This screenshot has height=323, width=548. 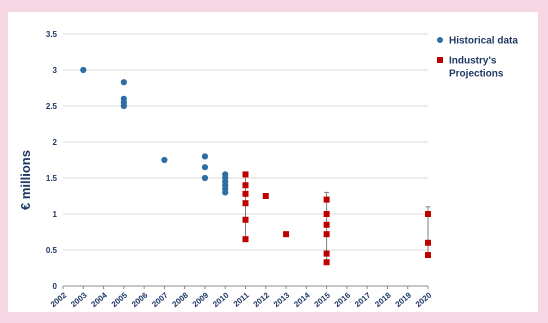 I want to click on legend-label: Industry's Projections, so click(x=476, y=68).